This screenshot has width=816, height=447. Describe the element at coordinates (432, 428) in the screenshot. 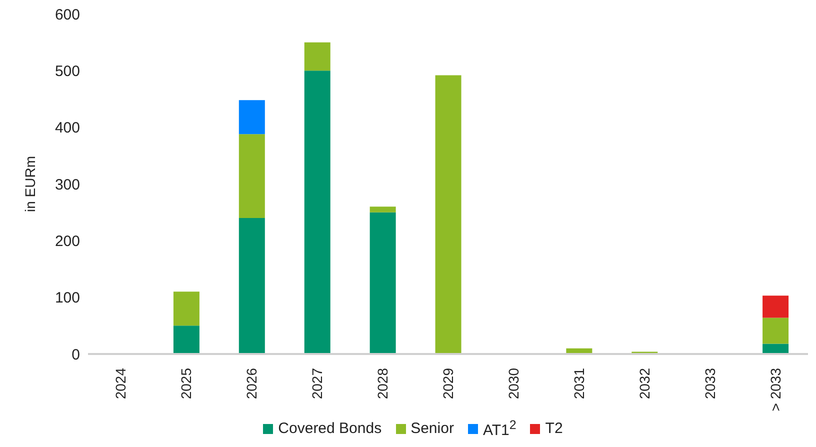

I see `legend-label: Senior` at that location.